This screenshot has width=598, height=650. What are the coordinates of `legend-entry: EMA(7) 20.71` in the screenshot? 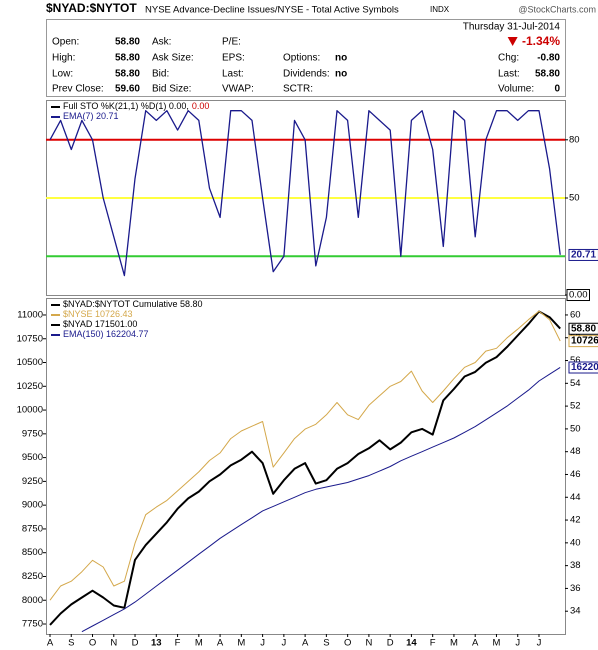 It's located at (91, 116).